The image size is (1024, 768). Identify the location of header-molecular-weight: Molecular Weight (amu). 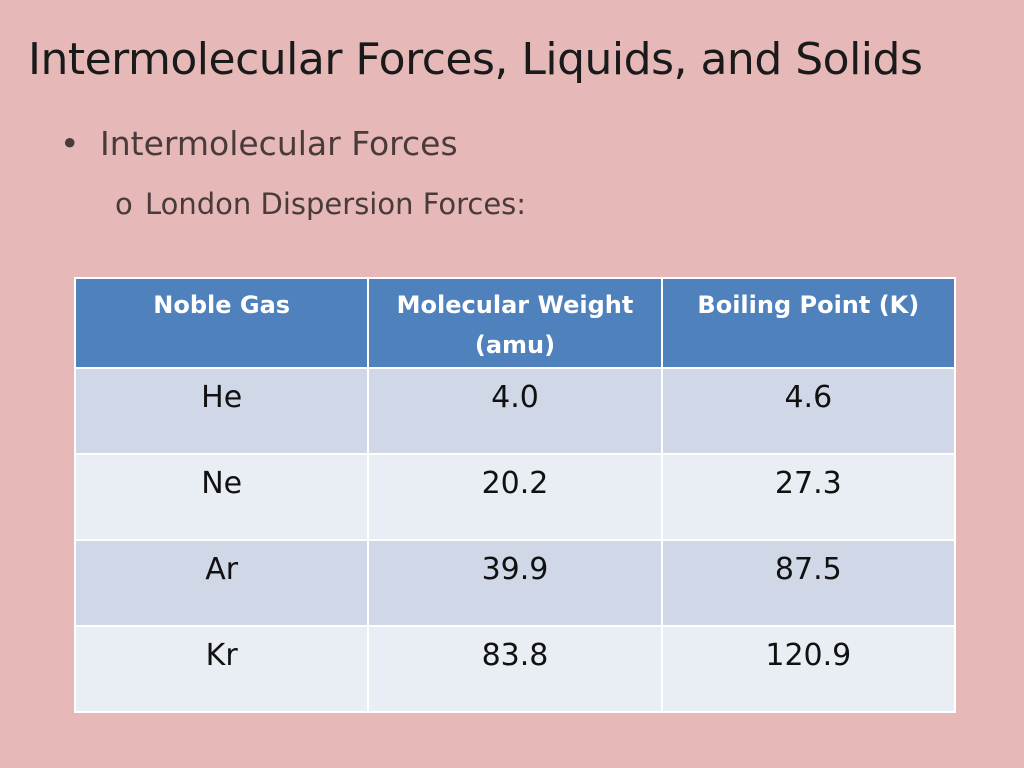
(515, 323).